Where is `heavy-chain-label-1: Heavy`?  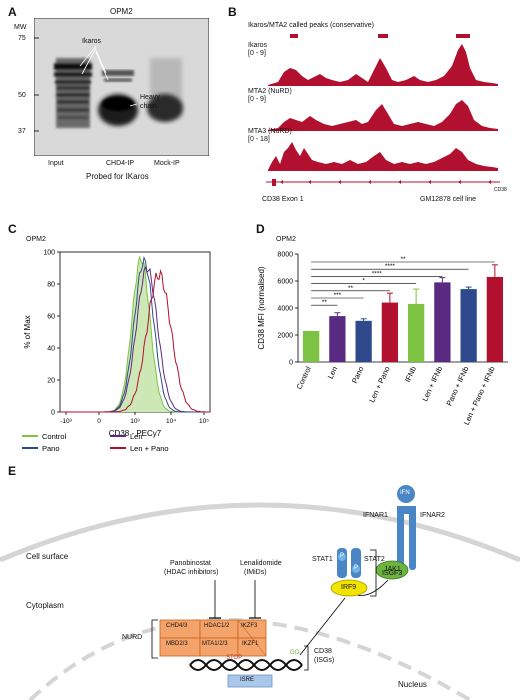
heavy-chain-label-1: Heavy is located at coordinates (150, 97).